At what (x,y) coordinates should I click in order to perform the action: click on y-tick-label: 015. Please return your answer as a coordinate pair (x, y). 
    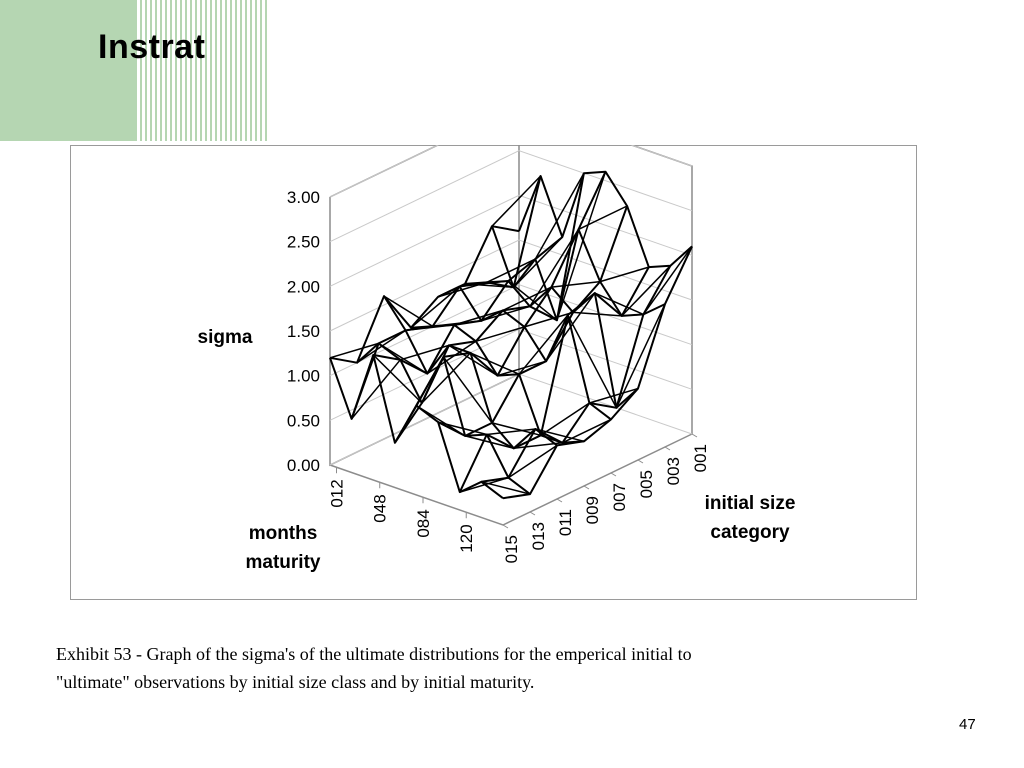
    Looking at the image, I should click on (511, 549).